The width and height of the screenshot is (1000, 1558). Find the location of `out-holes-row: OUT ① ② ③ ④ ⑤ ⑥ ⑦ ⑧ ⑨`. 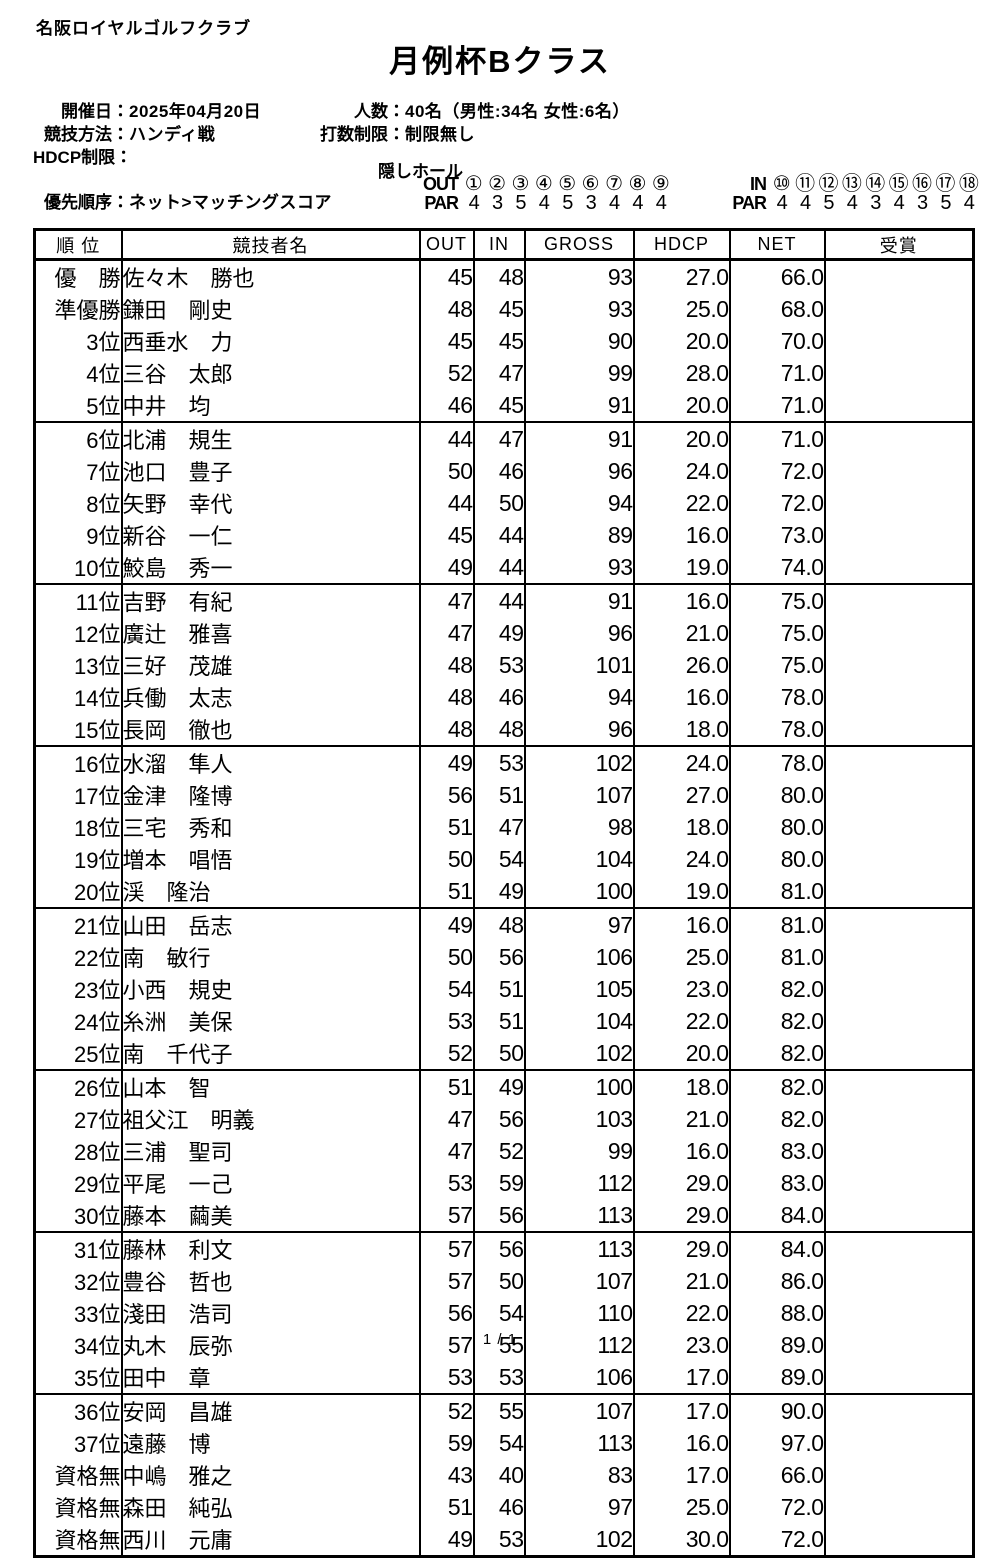

out-holes-row: OUT ① ② ③ ④ ⑤ ⑥ ⑦ ⑧ ⑨ is located at coordinates (541, 184).